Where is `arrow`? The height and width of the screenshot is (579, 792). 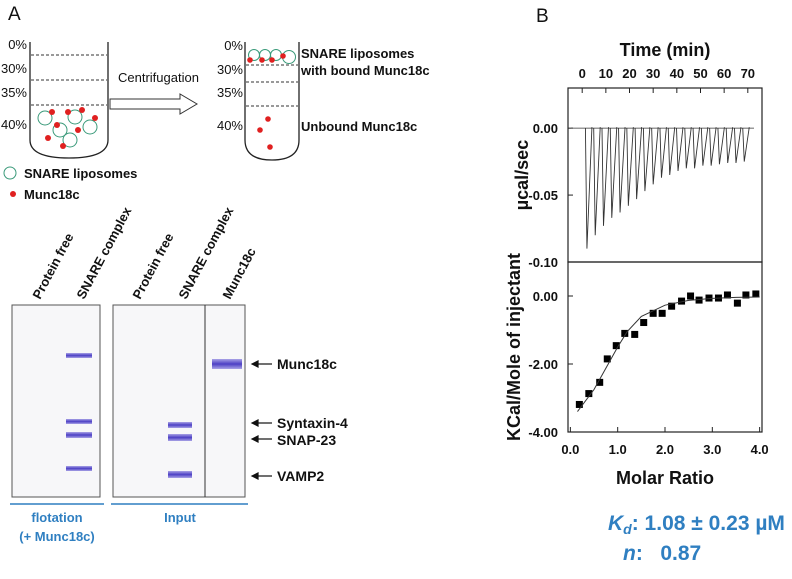 arrow is located at coordinates (153, 104).